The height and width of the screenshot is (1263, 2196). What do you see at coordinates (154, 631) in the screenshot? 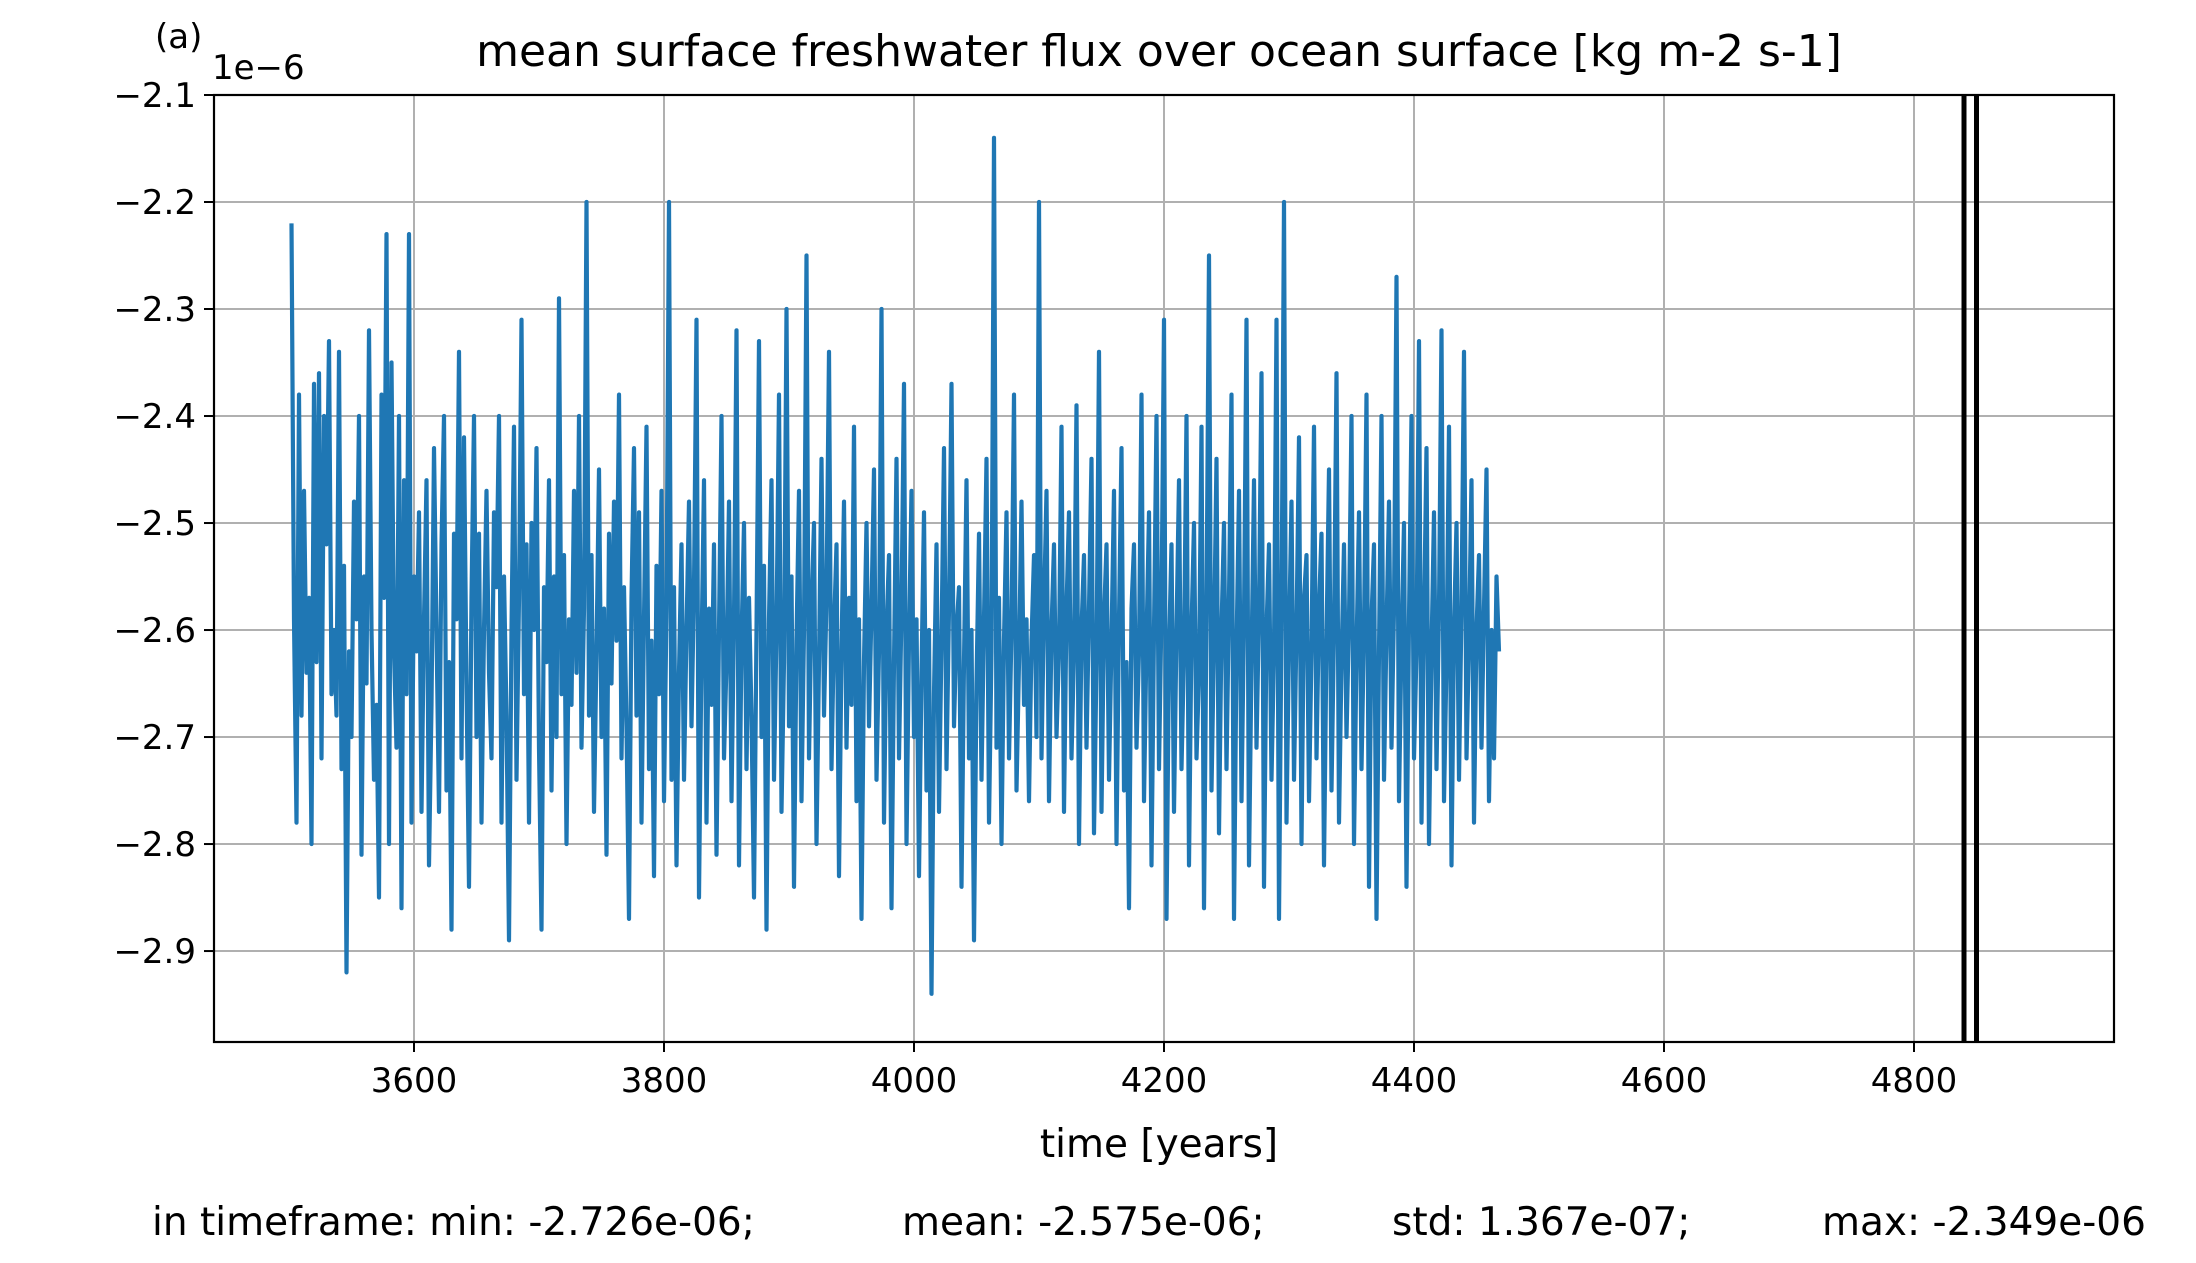
I see `y-tick-label: −2.6` at bounding box center [154, 631].